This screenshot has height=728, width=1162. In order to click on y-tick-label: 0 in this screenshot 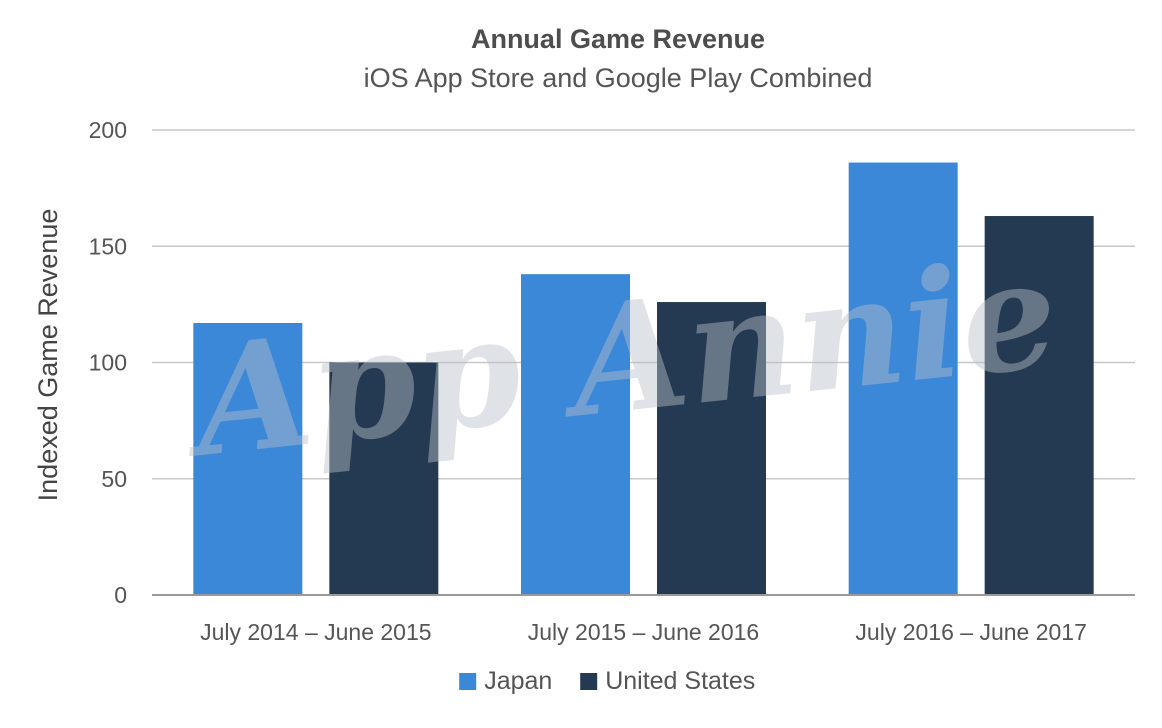, I will do `click(120, 595)`.